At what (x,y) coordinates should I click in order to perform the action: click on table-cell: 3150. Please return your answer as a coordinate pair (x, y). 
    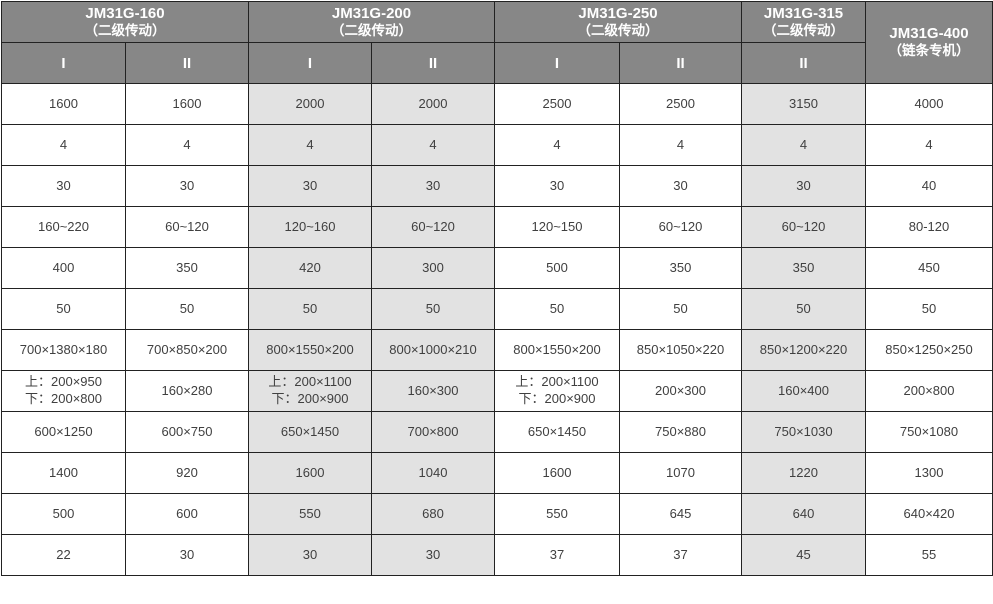
    Looking at the image, I should click on (803, 104).